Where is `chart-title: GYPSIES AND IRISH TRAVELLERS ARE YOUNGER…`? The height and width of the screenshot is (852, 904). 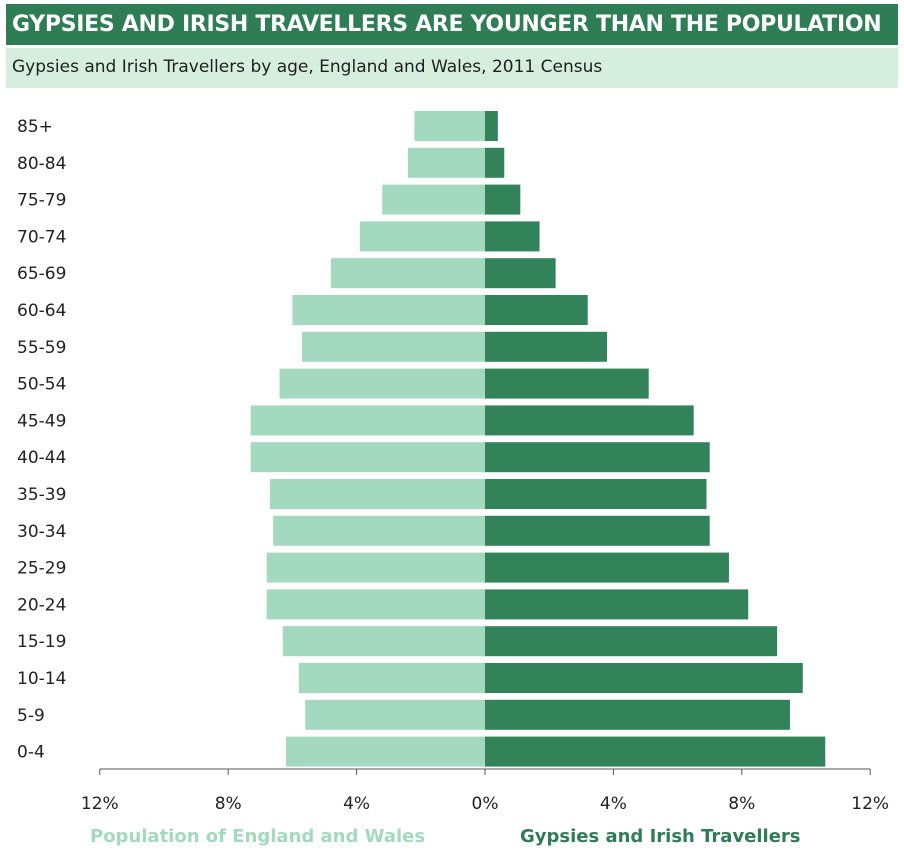
chart-title: GYPSIES AND IRISH TRAVELLERS ARE YOUNGER… is located at coordinates (452, 24).